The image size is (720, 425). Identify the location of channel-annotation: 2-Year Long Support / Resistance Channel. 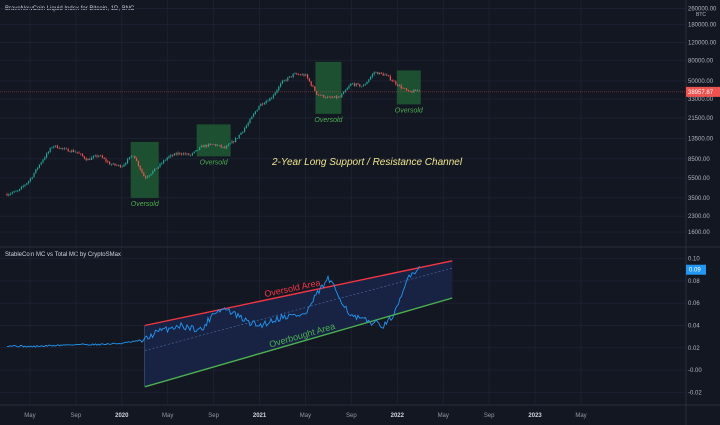
(367, 162).